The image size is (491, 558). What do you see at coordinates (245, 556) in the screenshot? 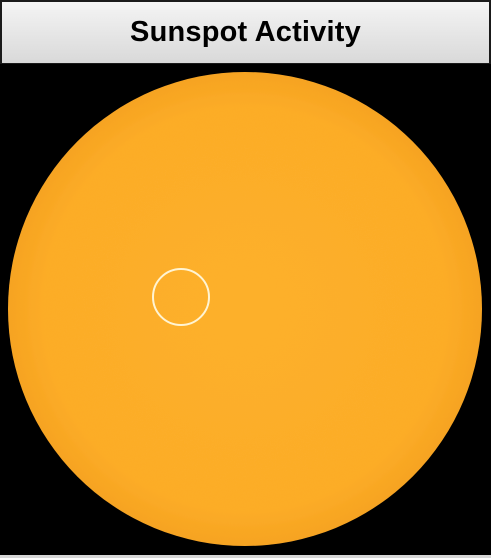
I see `bottom-border` at bounding box center [245, 556].